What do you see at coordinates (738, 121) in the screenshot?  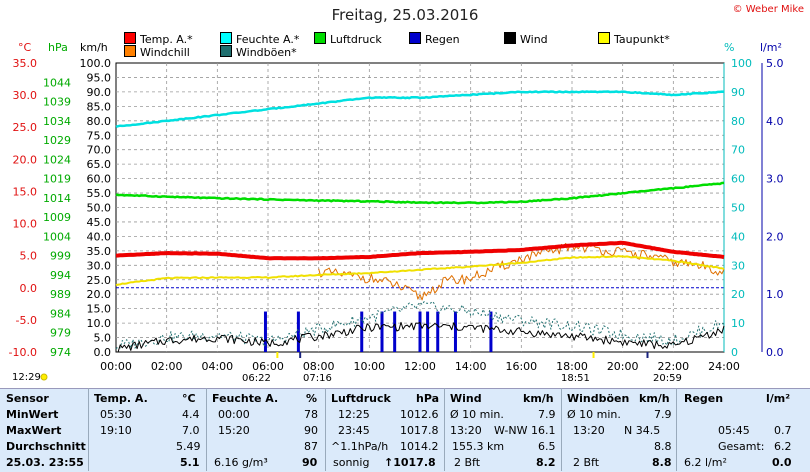 I see `humidity-tick-label: 80` at bounding box center [738, 121].